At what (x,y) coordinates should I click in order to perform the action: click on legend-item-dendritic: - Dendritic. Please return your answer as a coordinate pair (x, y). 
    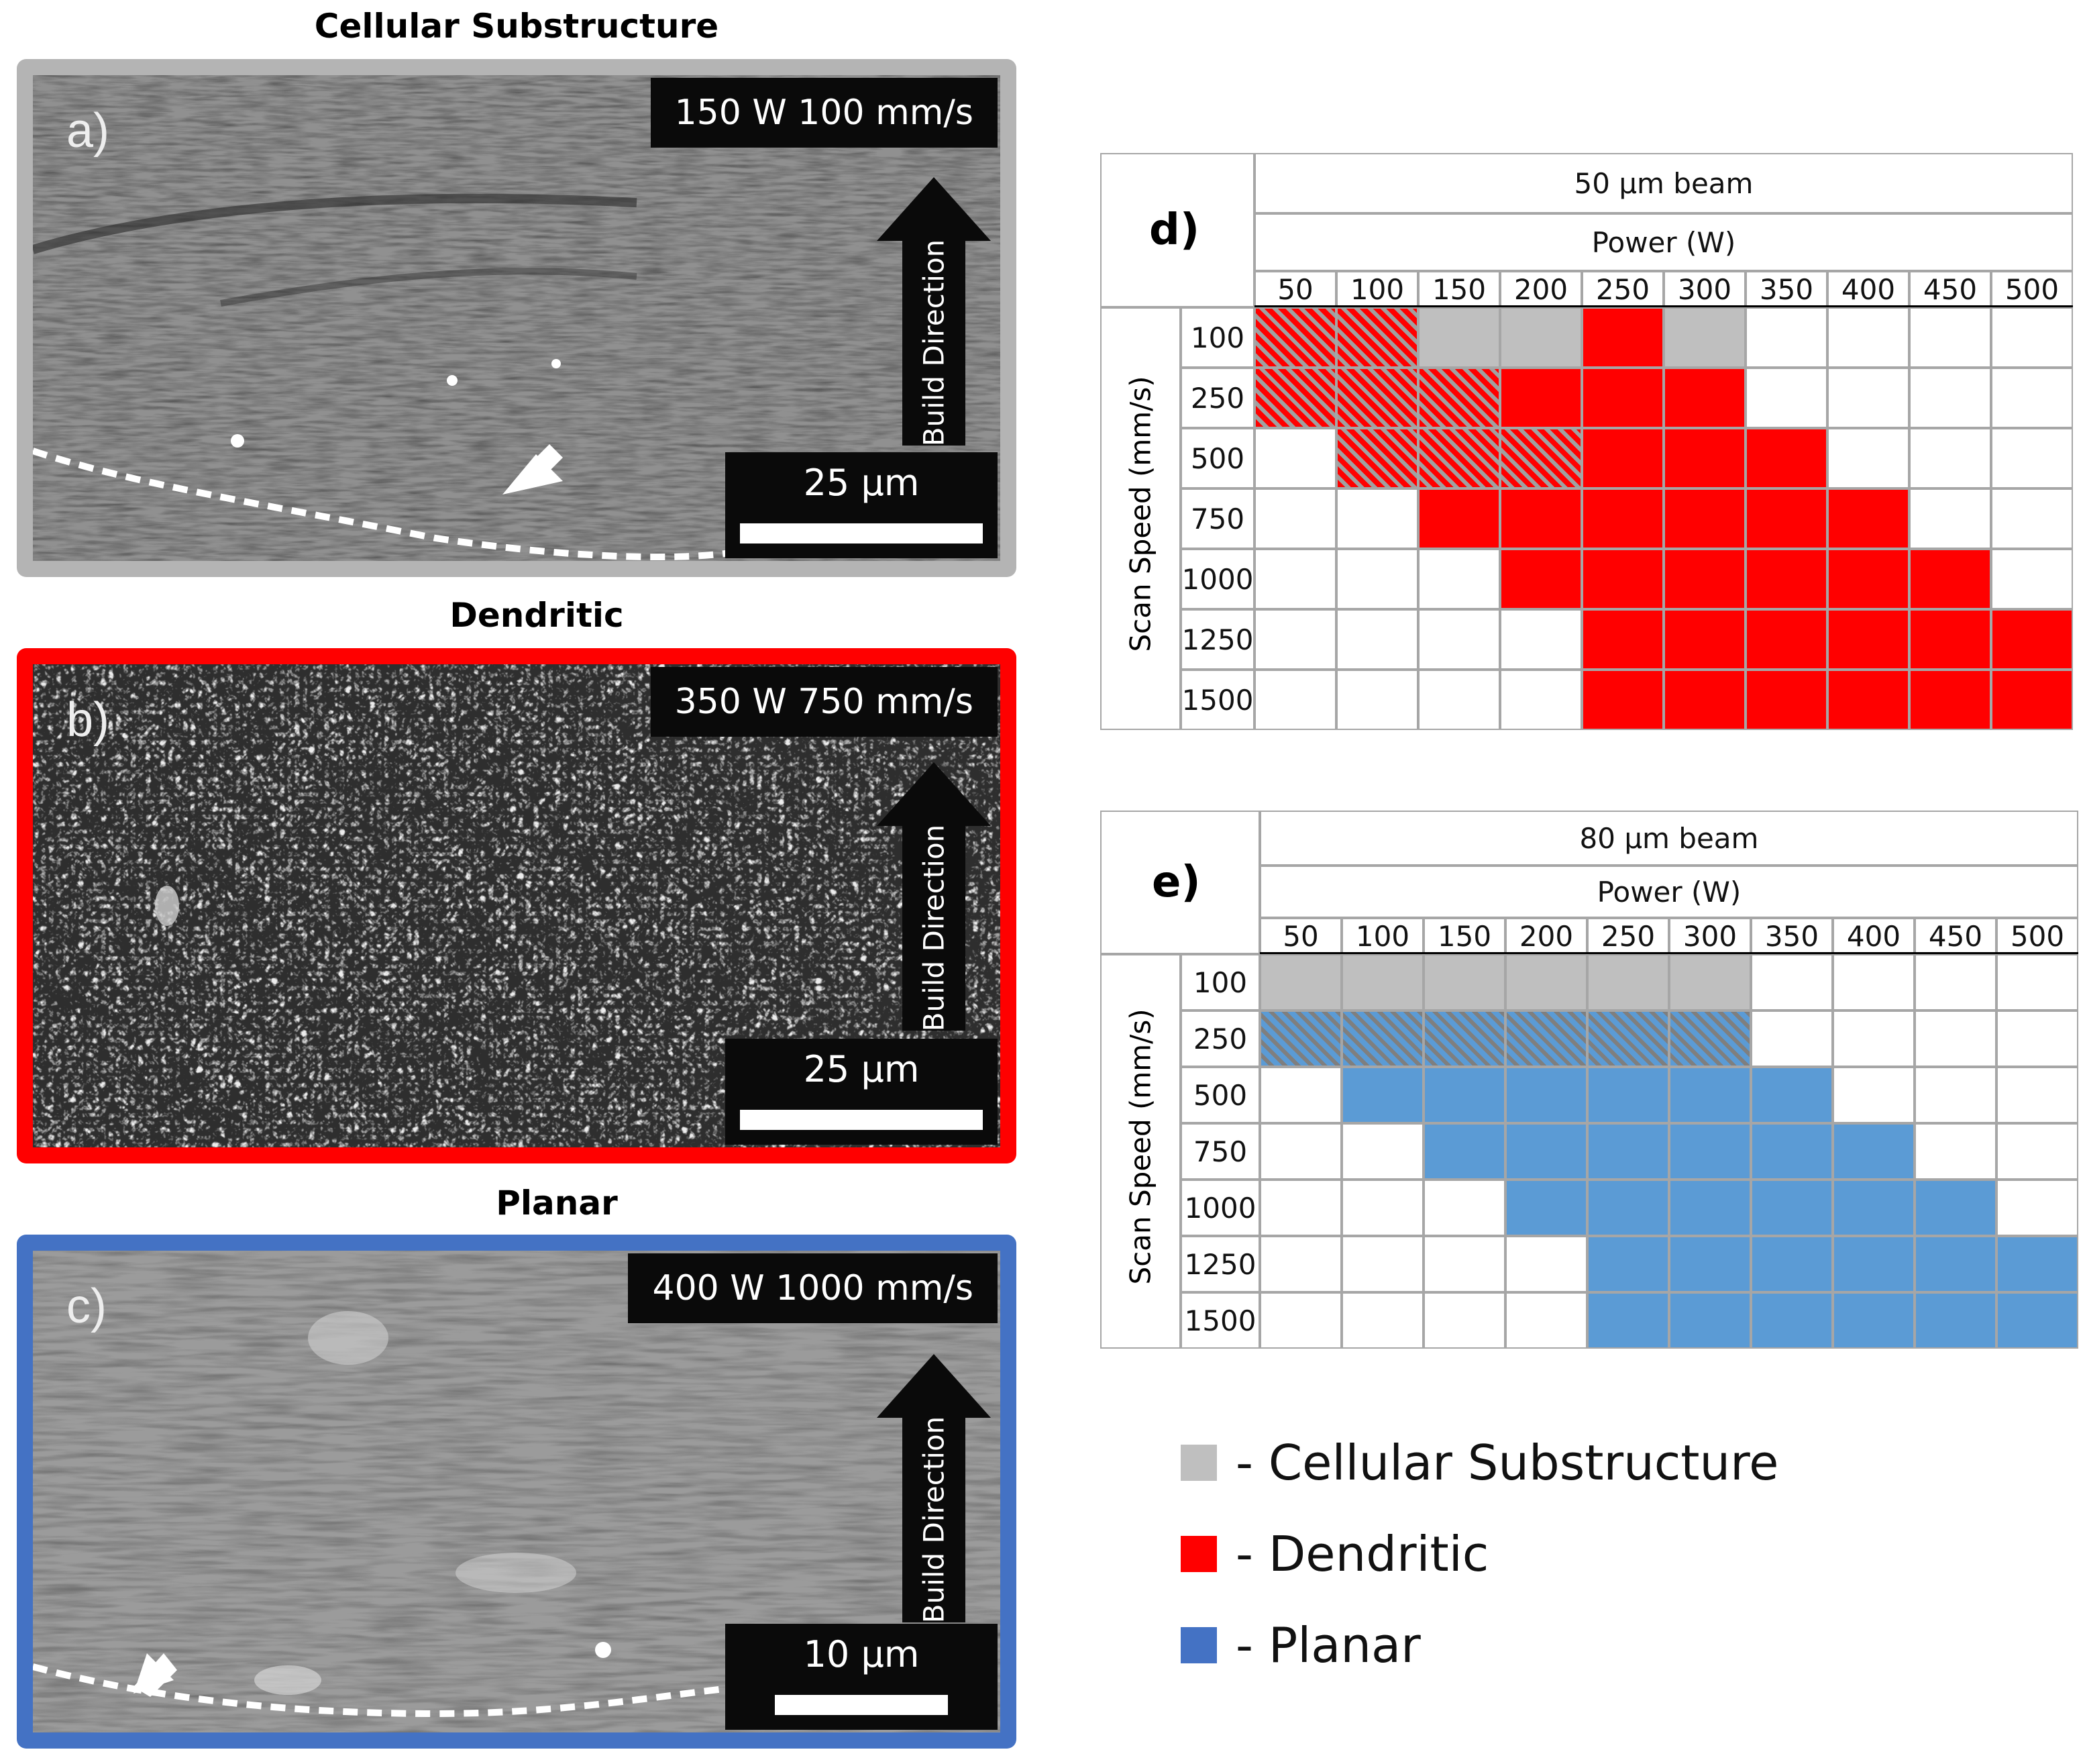
    Looking at the image, I should click on (1335, 1554).